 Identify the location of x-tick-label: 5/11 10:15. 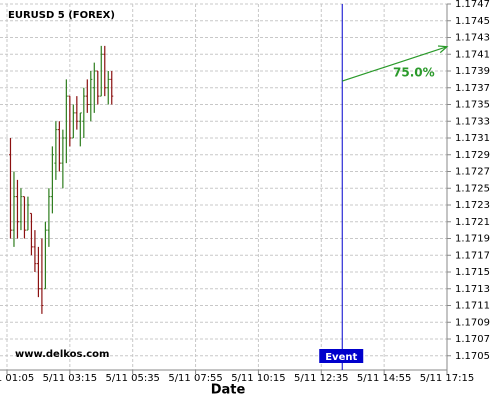
(258, 378).